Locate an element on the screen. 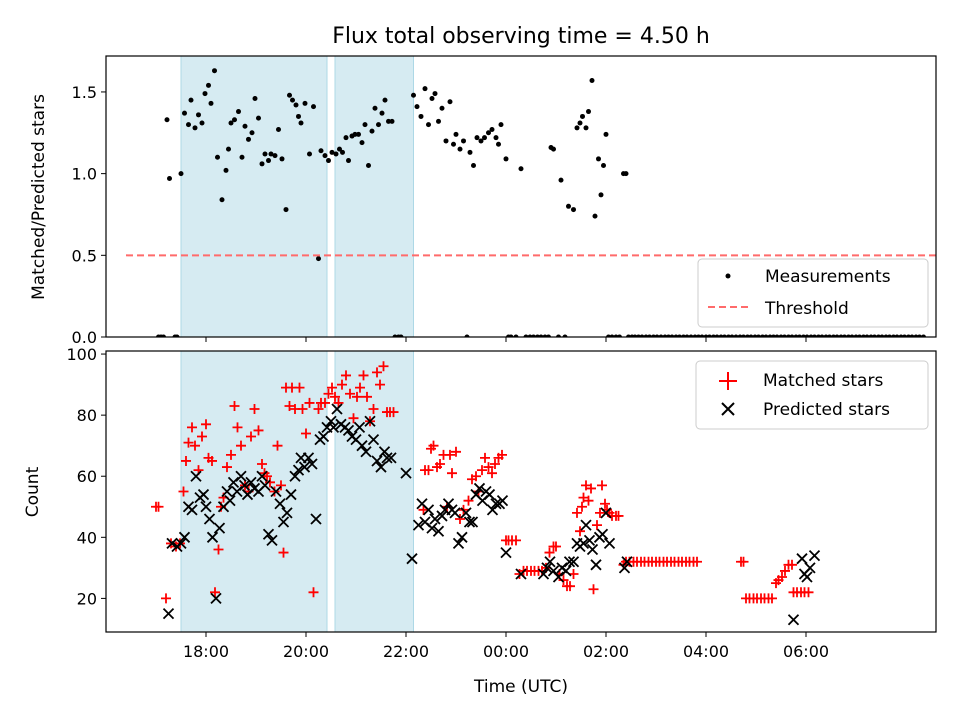 The image size is (960, 720). top-y-tick-label: 0.5 is located at coordinates (84, 255).